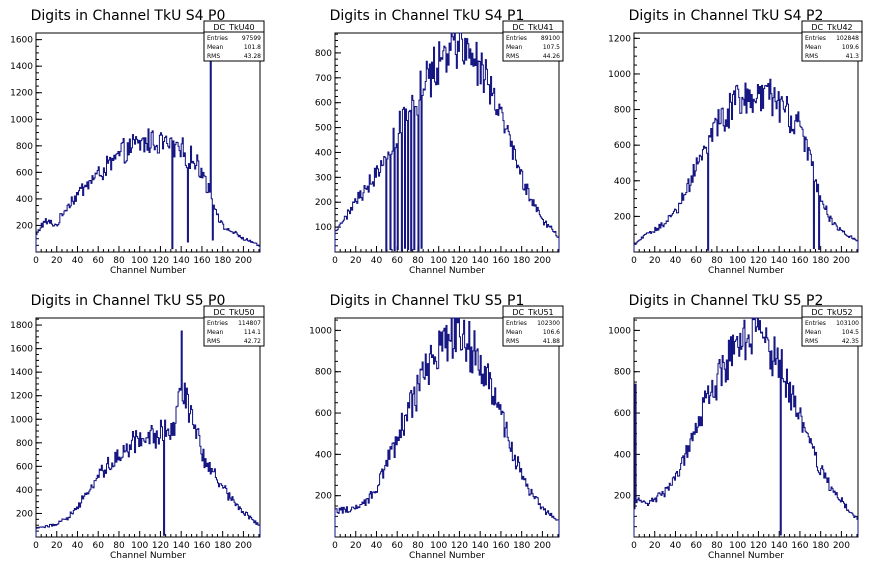 The height and width of the screenshot is (574, 896). I want to click on stats-name: DC_TkU42, so click(831, 27).